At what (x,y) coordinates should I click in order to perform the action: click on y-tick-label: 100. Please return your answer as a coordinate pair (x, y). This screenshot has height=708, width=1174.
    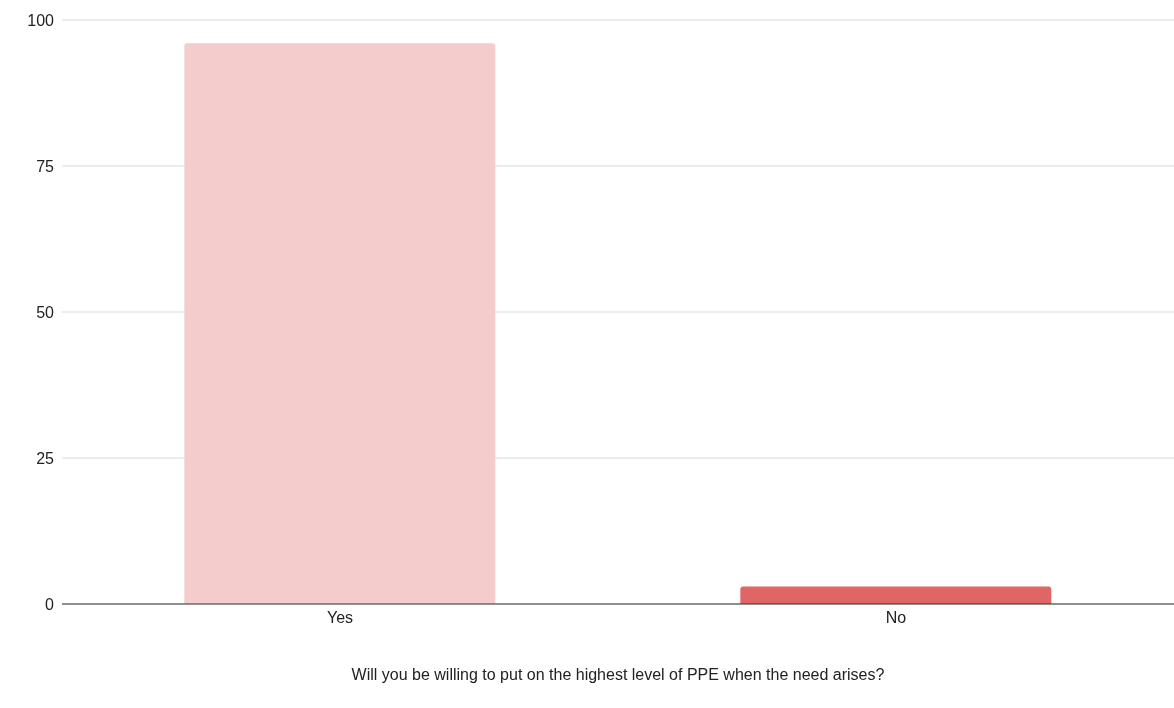
    Looking at the image, I should click on (41, 20).